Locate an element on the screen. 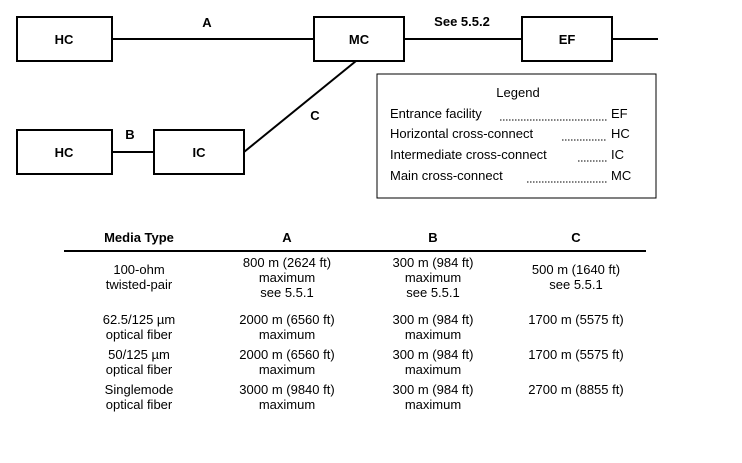 The width and height of the screenshot is (742, 463). legend-item-mc-name: Main cross-connect is located at coordinates (446, 175).